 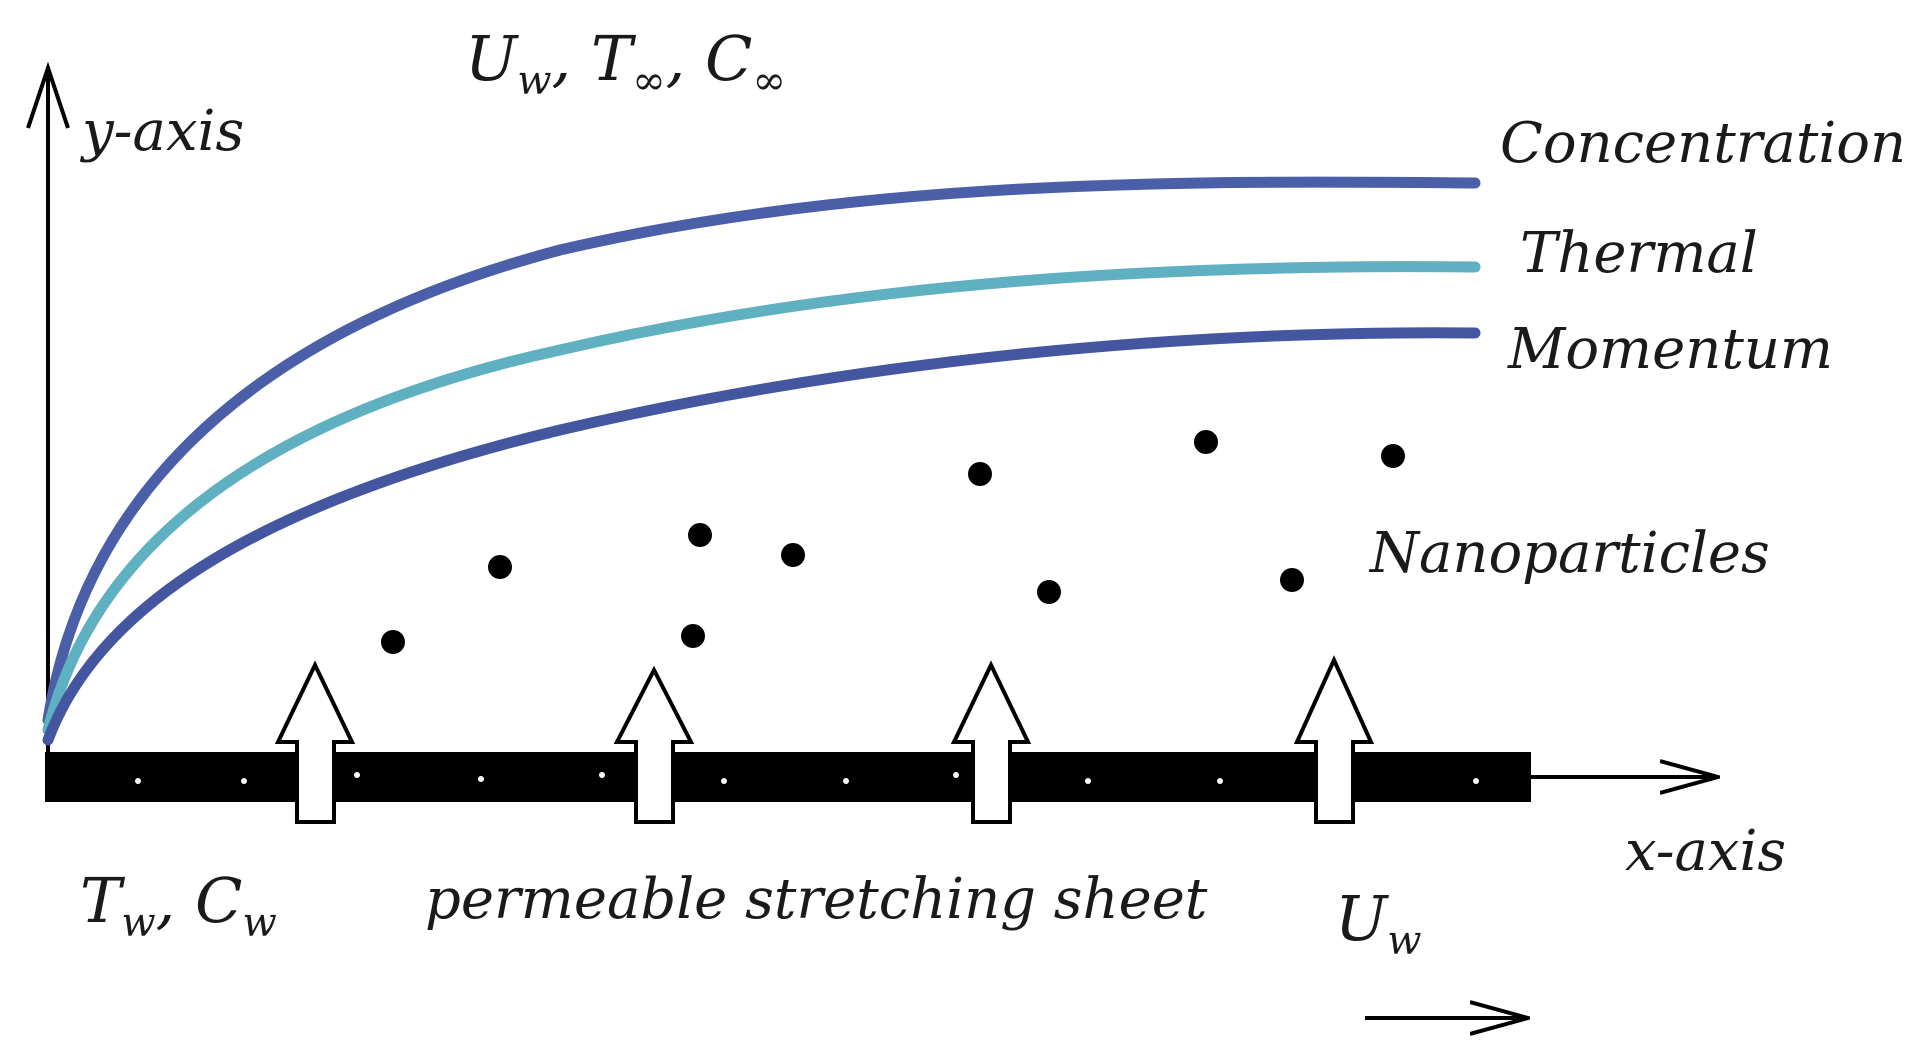 What do you see at coordinates (816, 899) in the screenshot?
I see `sheet-label: permeable stretching sheet` at bounding box center [816, 899].